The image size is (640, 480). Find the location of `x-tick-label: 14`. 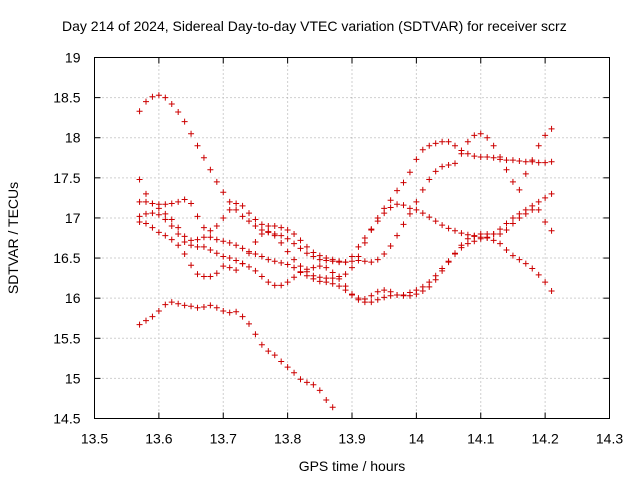

x-tick-label: 14 is located at coordinates (417, 439).